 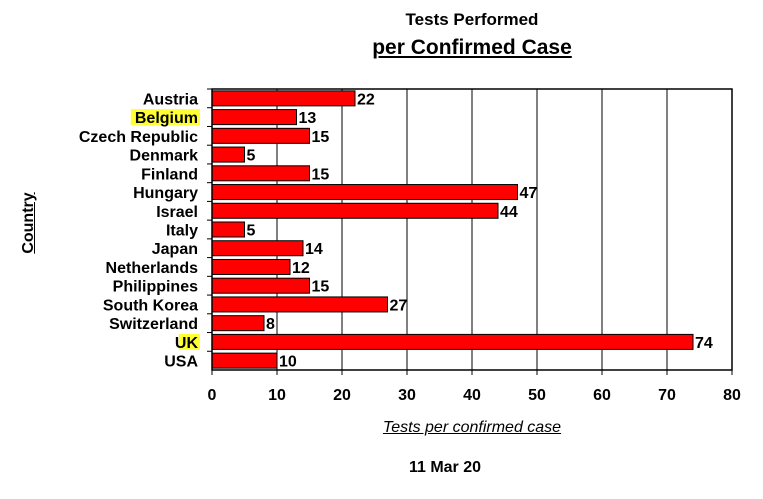 I want to click on category-label: UK, so click(x=187, y=343).